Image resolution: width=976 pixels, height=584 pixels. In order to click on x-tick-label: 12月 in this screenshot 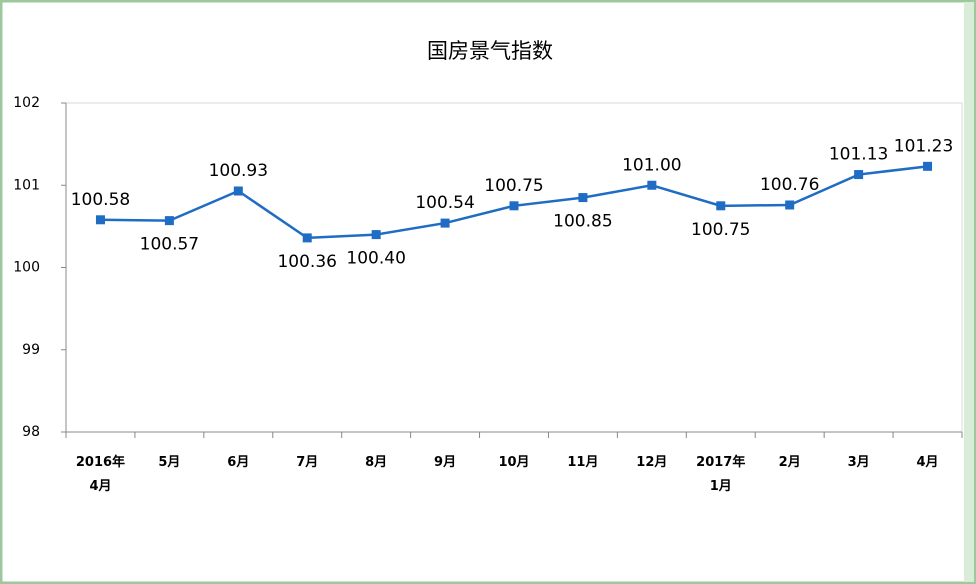, I will do `click(651, 462)`.